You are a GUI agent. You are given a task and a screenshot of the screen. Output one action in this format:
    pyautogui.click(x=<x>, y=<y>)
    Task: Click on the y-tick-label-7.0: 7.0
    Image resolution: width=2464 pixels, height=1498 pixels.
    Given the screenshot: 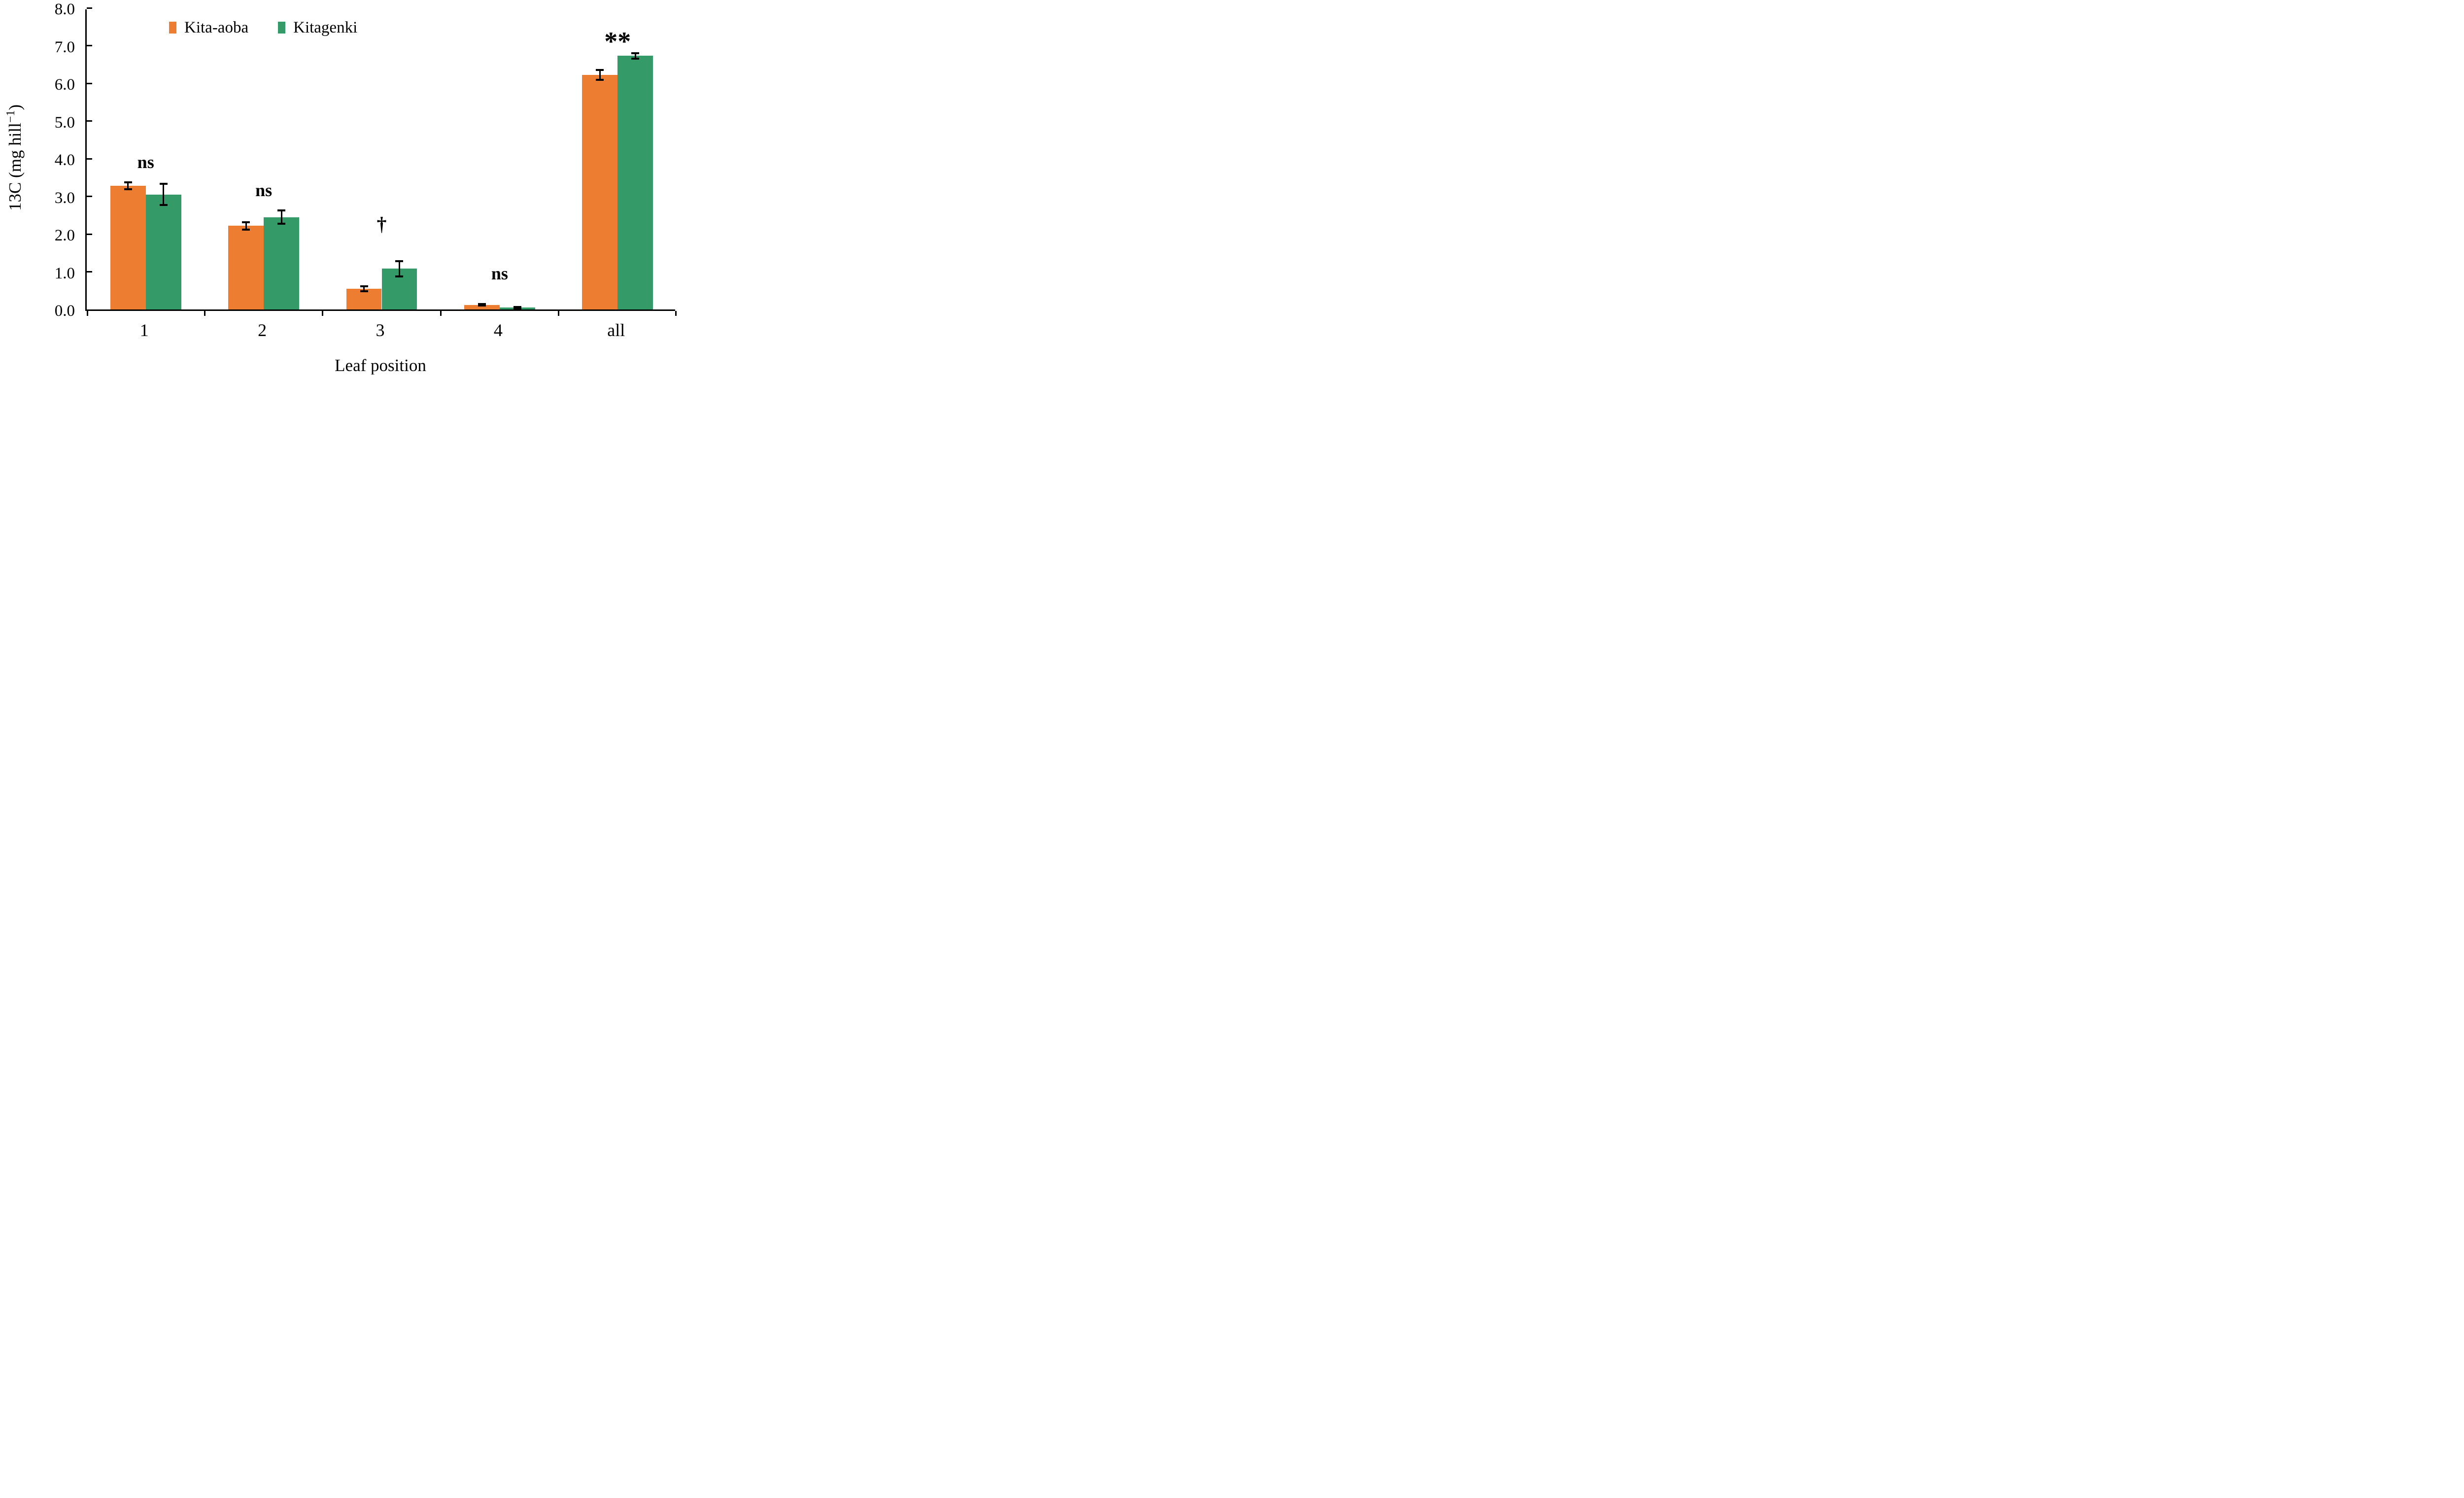 What is the action you would take?
    pyautogui.click(x=64, y=47)
    